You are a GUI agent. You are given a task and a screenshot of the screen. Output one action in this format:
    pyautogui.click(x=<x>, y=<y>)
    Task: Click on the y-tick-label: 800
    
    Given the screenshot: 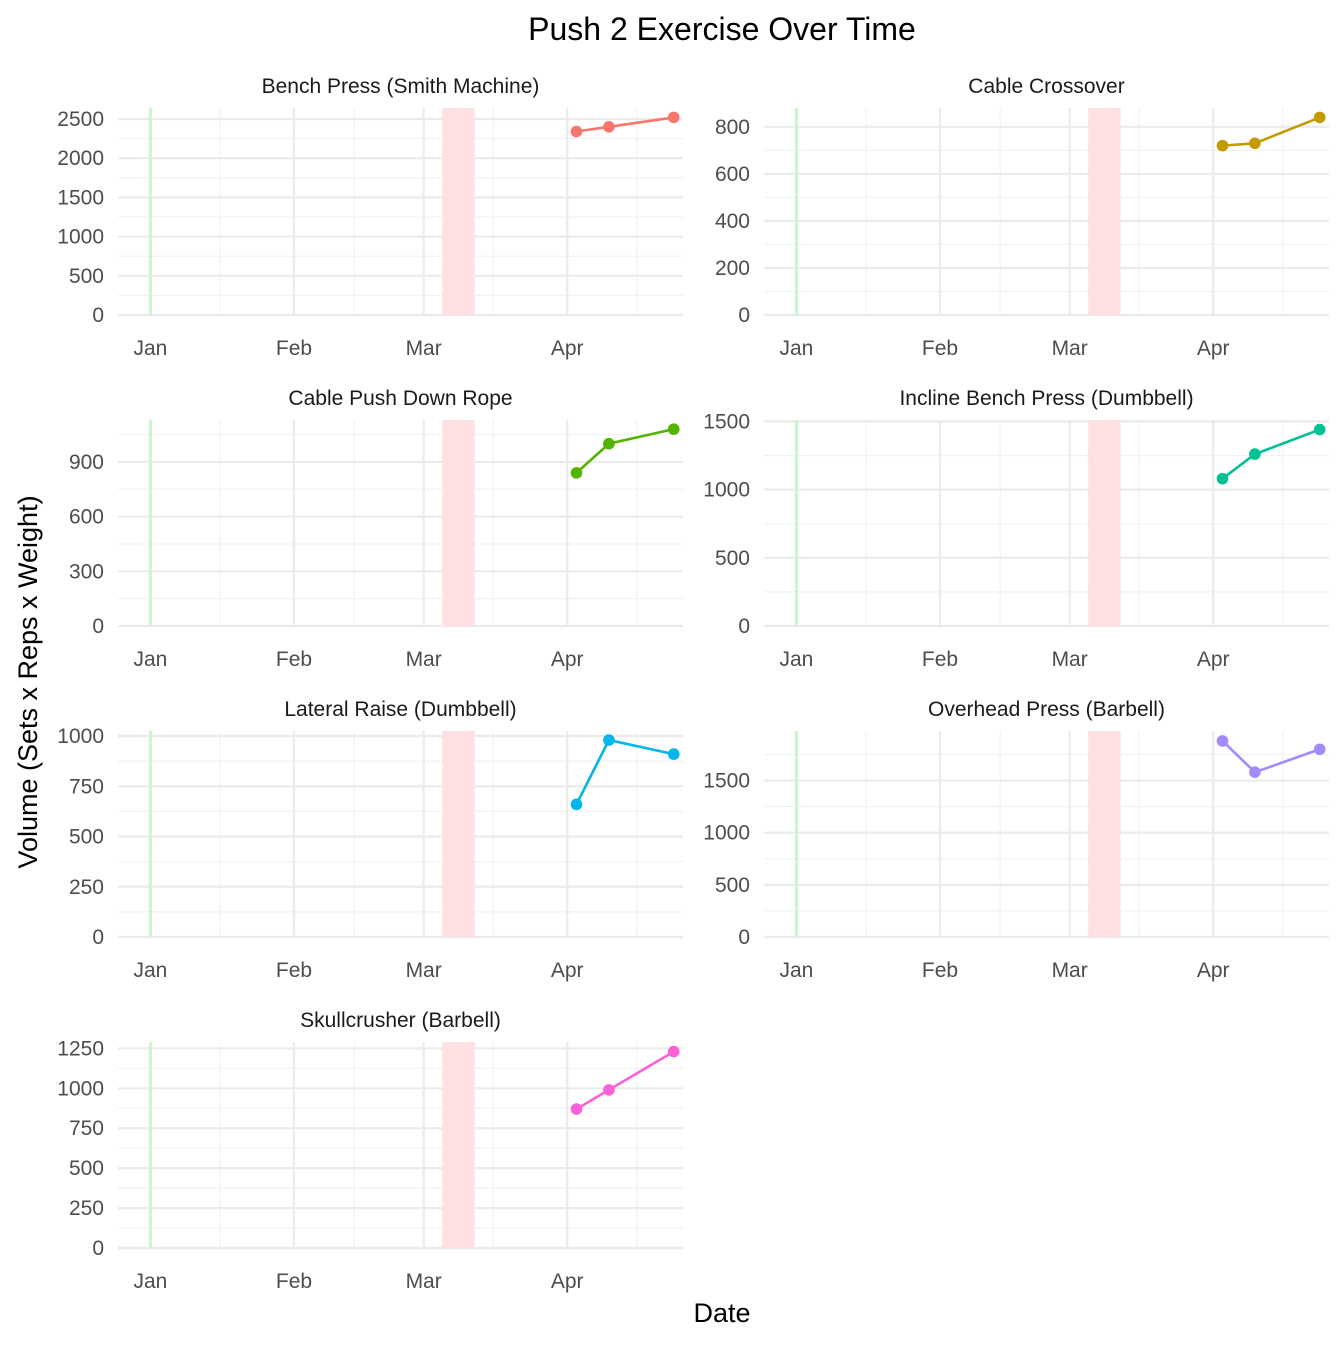 What is the action you would take?
    pyautogui.click(x=732, y=127)
    